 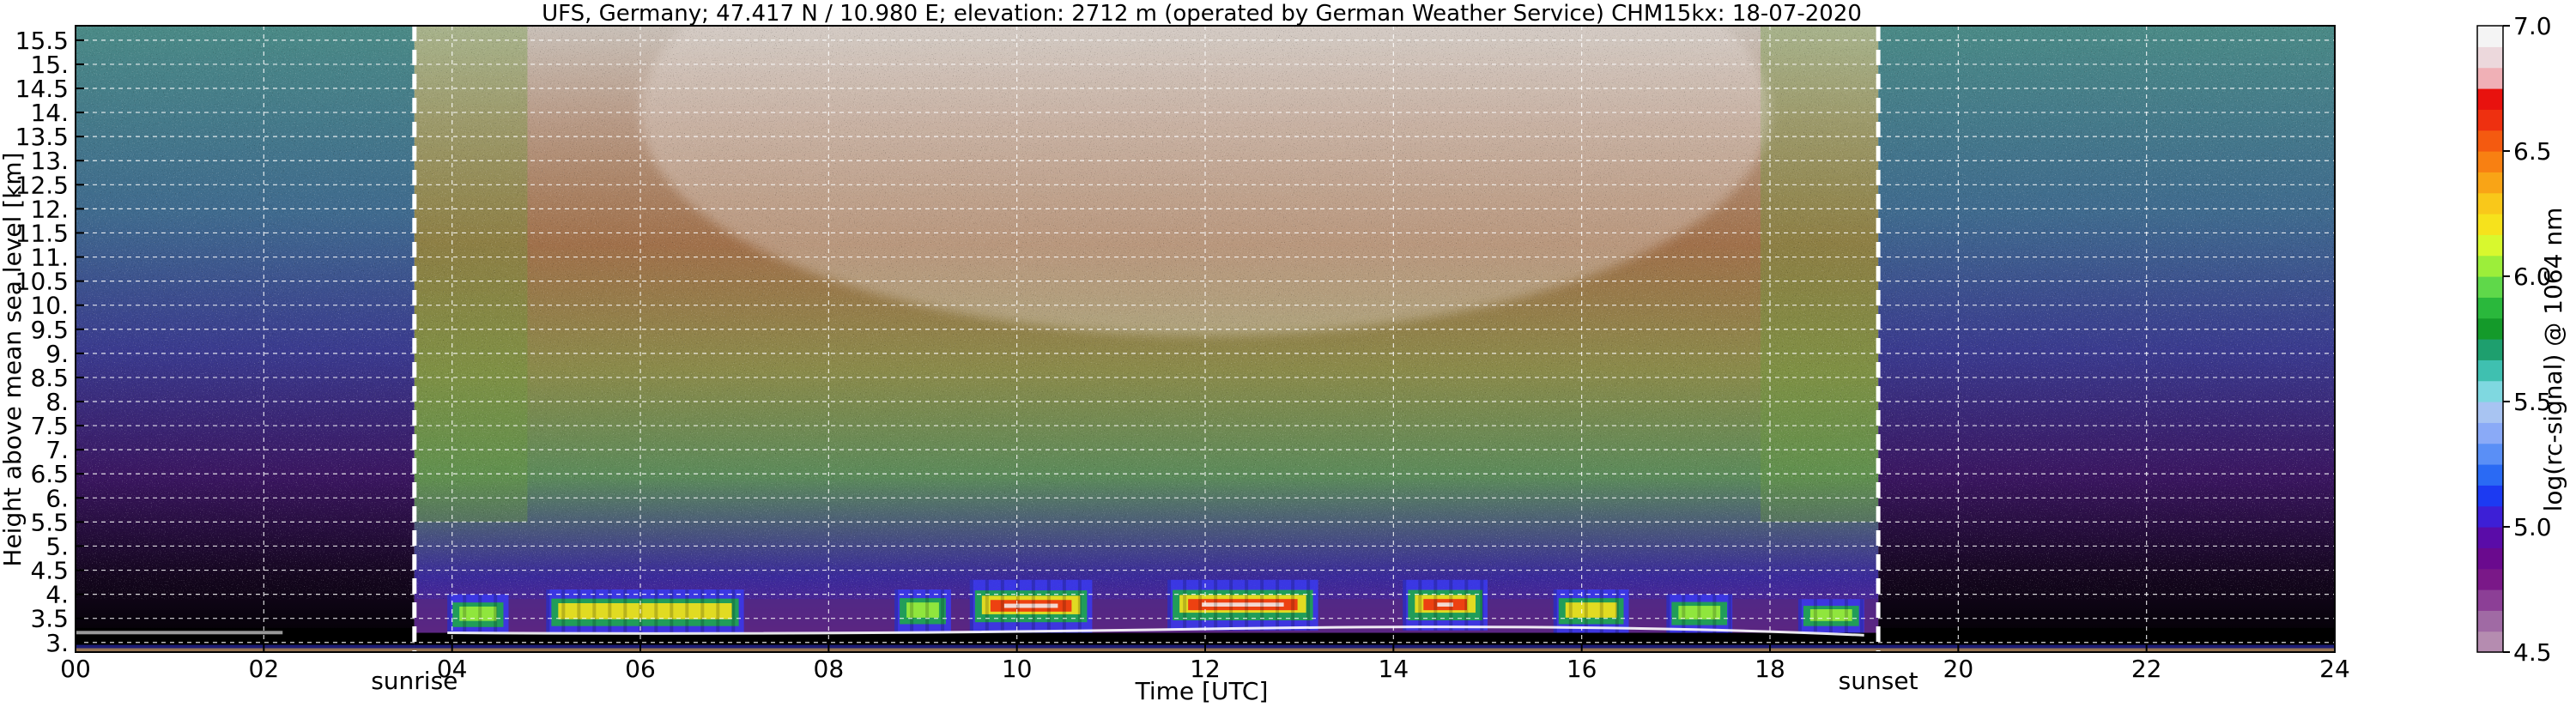 I want to click on colorbar-tick-label: 6.5, so click(x=2532, y=151).